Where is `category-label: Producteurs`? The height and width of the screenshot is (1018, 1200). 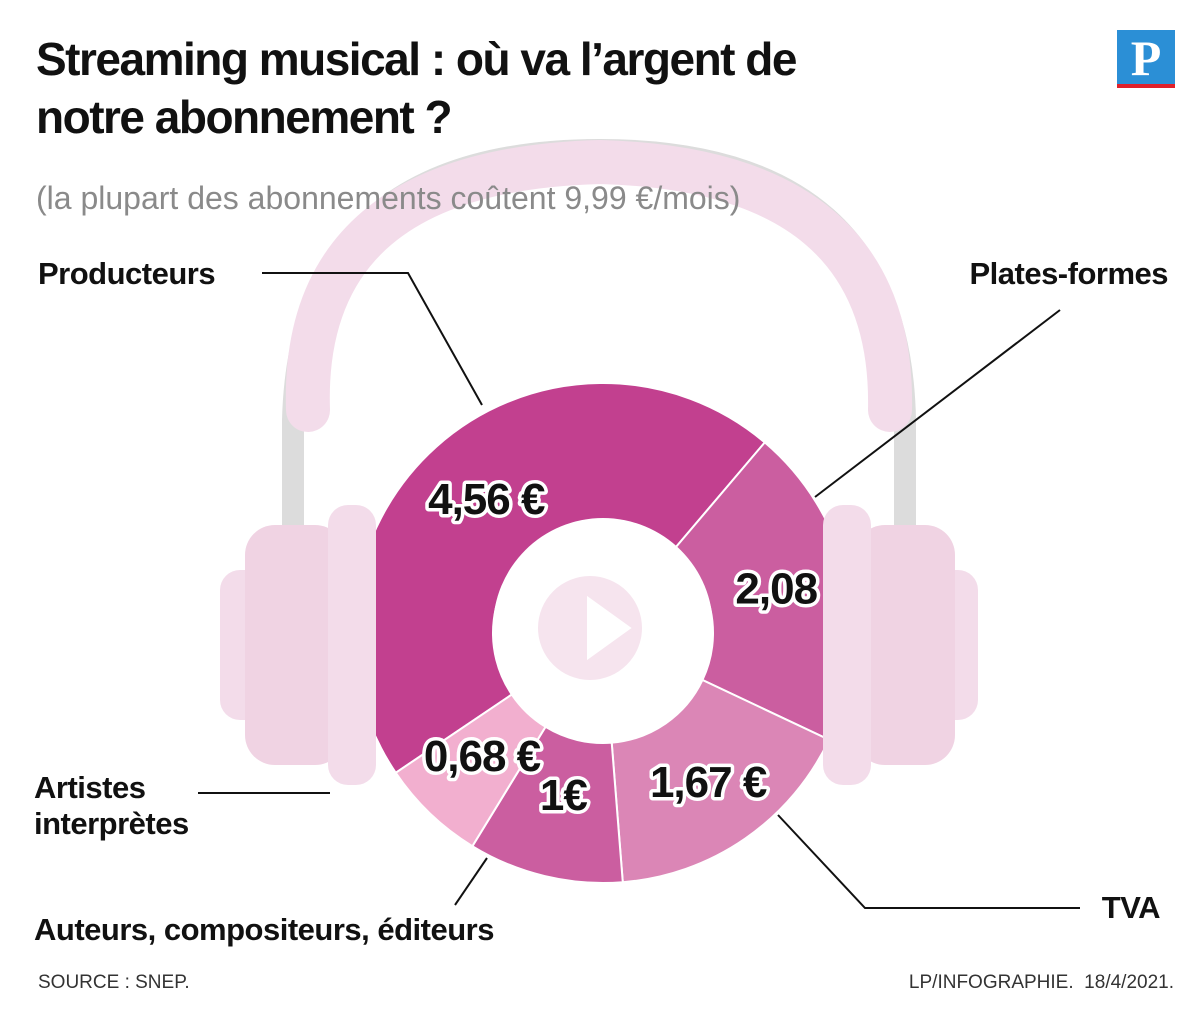
category-label: Producteurs is located at coordinates (127, 273).